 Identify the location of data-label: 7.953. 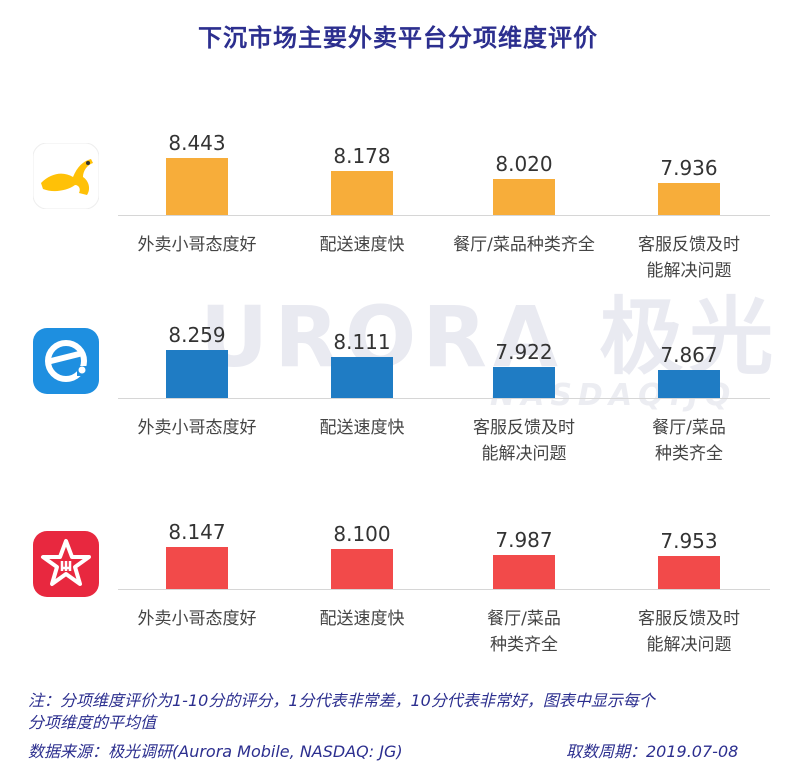
(689, 541).